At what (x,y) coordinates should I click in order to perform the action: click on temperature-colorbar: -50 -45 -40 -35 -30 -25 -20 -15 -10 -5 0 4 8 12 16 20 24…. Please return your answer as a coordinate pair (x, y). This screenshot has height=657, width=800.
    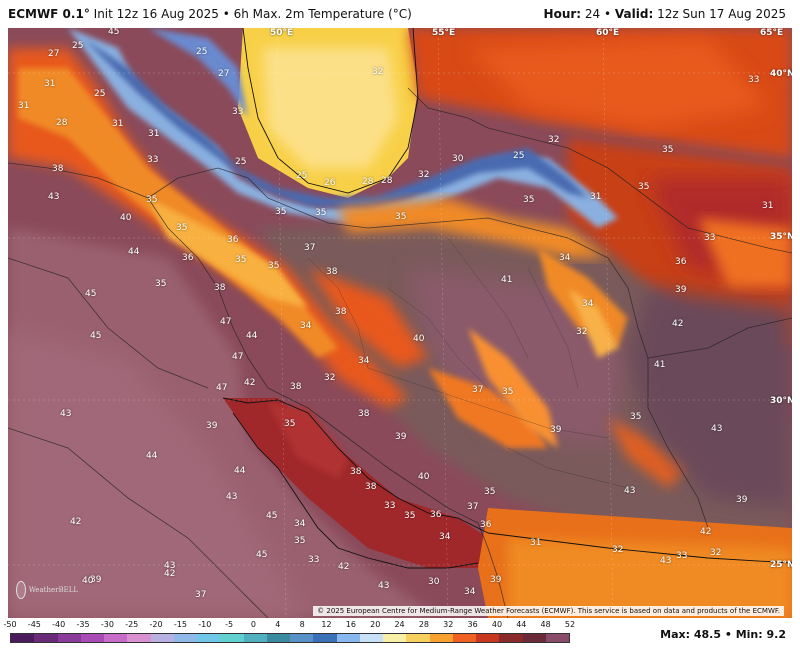
    Looking at the image, I should click on (289, 635).